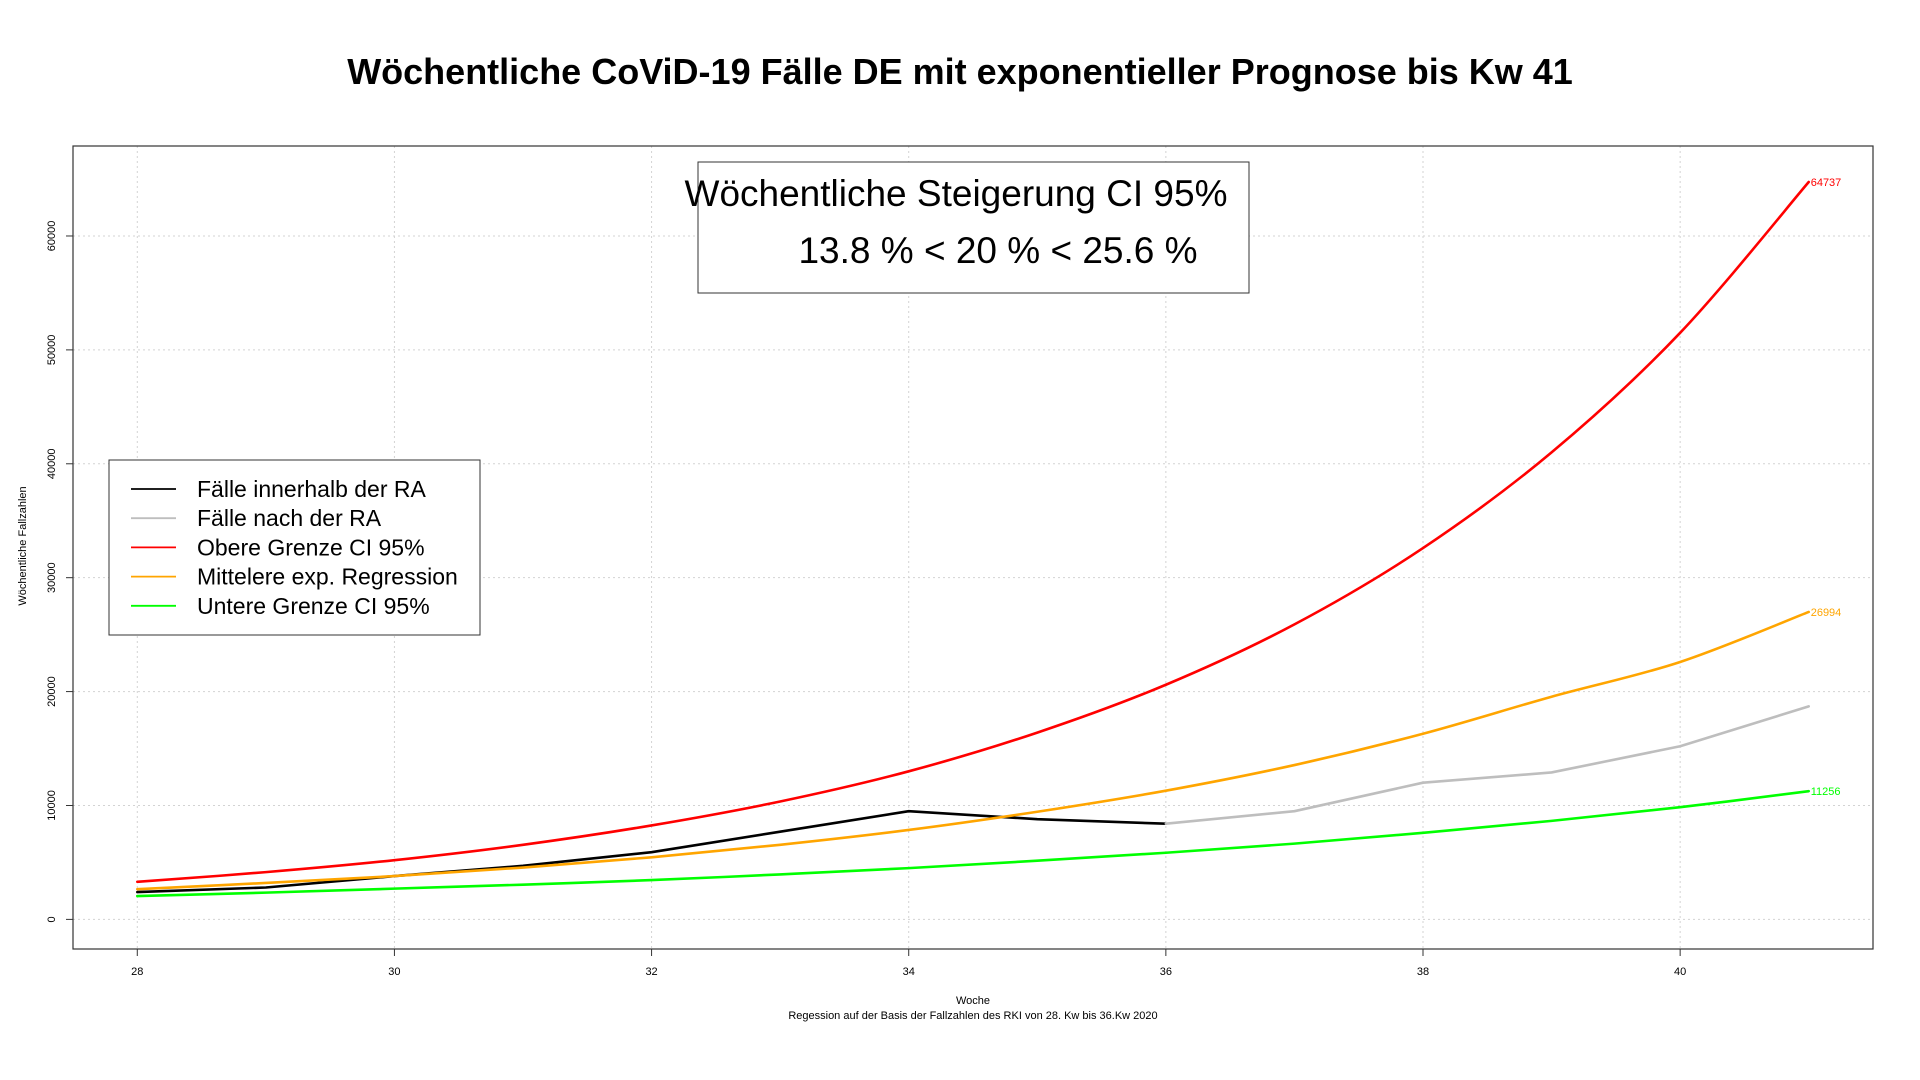  Describe the element at coordinates (1487, 765) in the screenshot. I see `series-line-cases-after-ra` at that location.